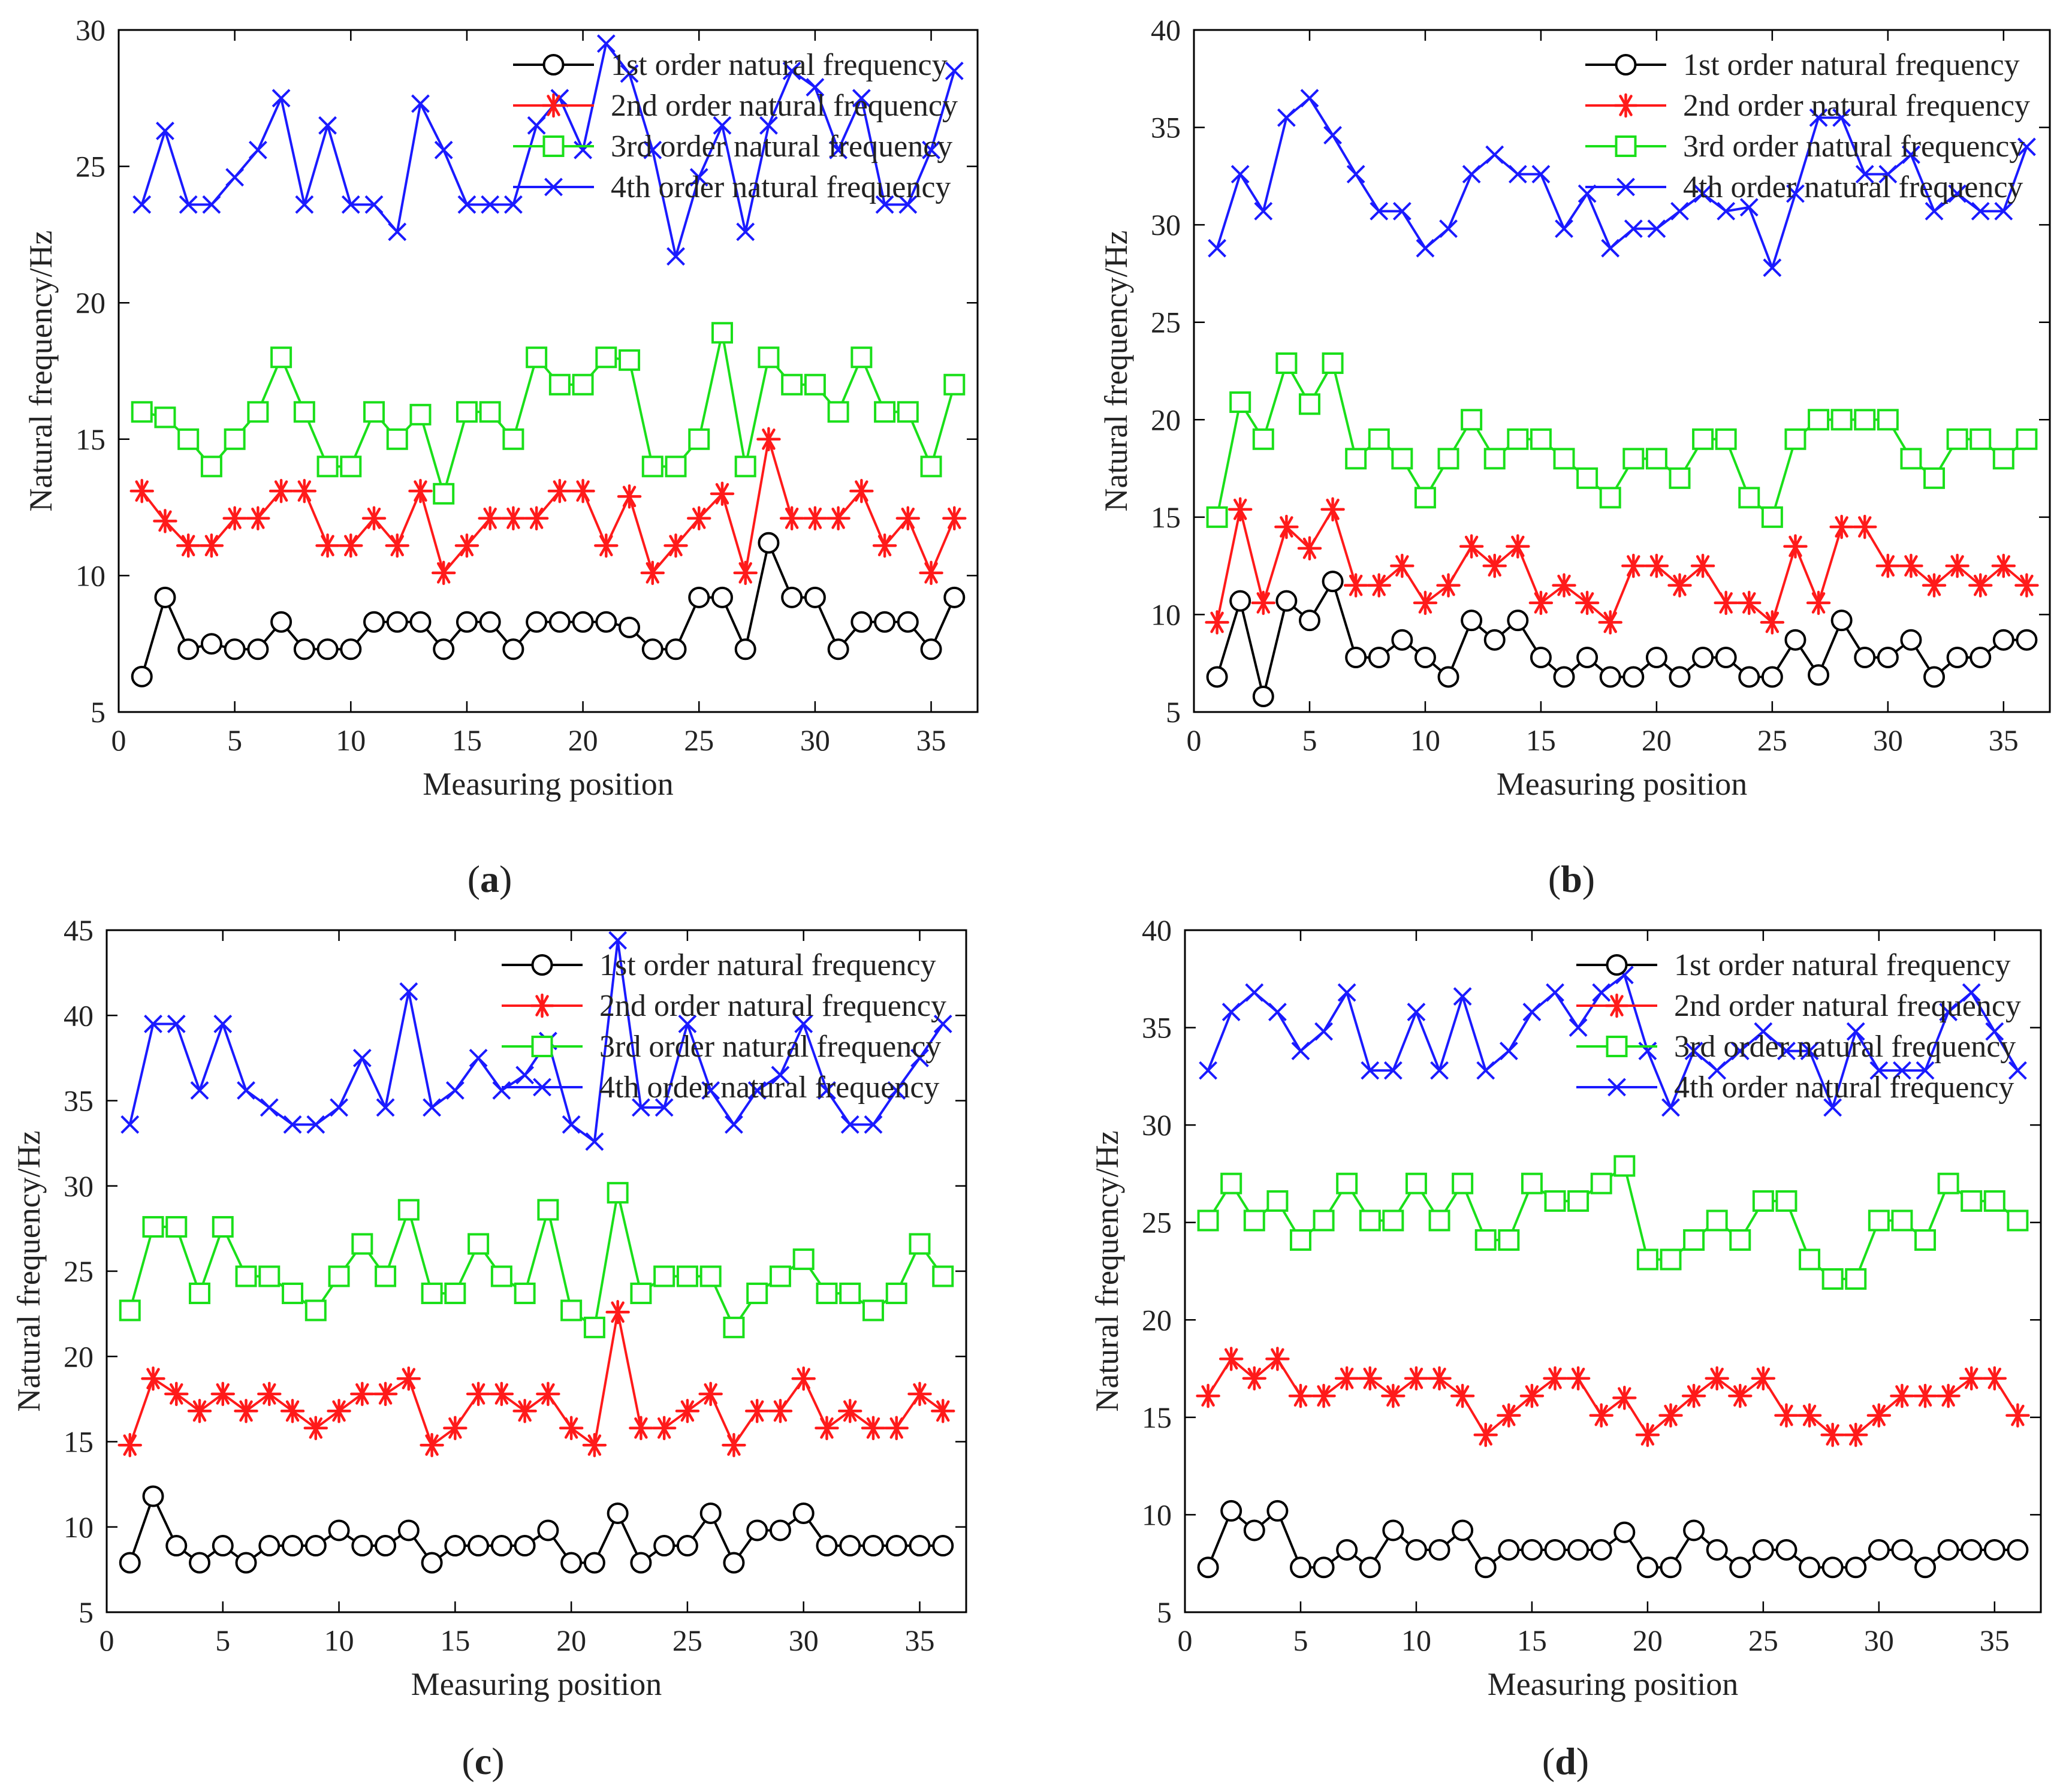  I want to click on y-tick-label: 10, so click(79, 1527).